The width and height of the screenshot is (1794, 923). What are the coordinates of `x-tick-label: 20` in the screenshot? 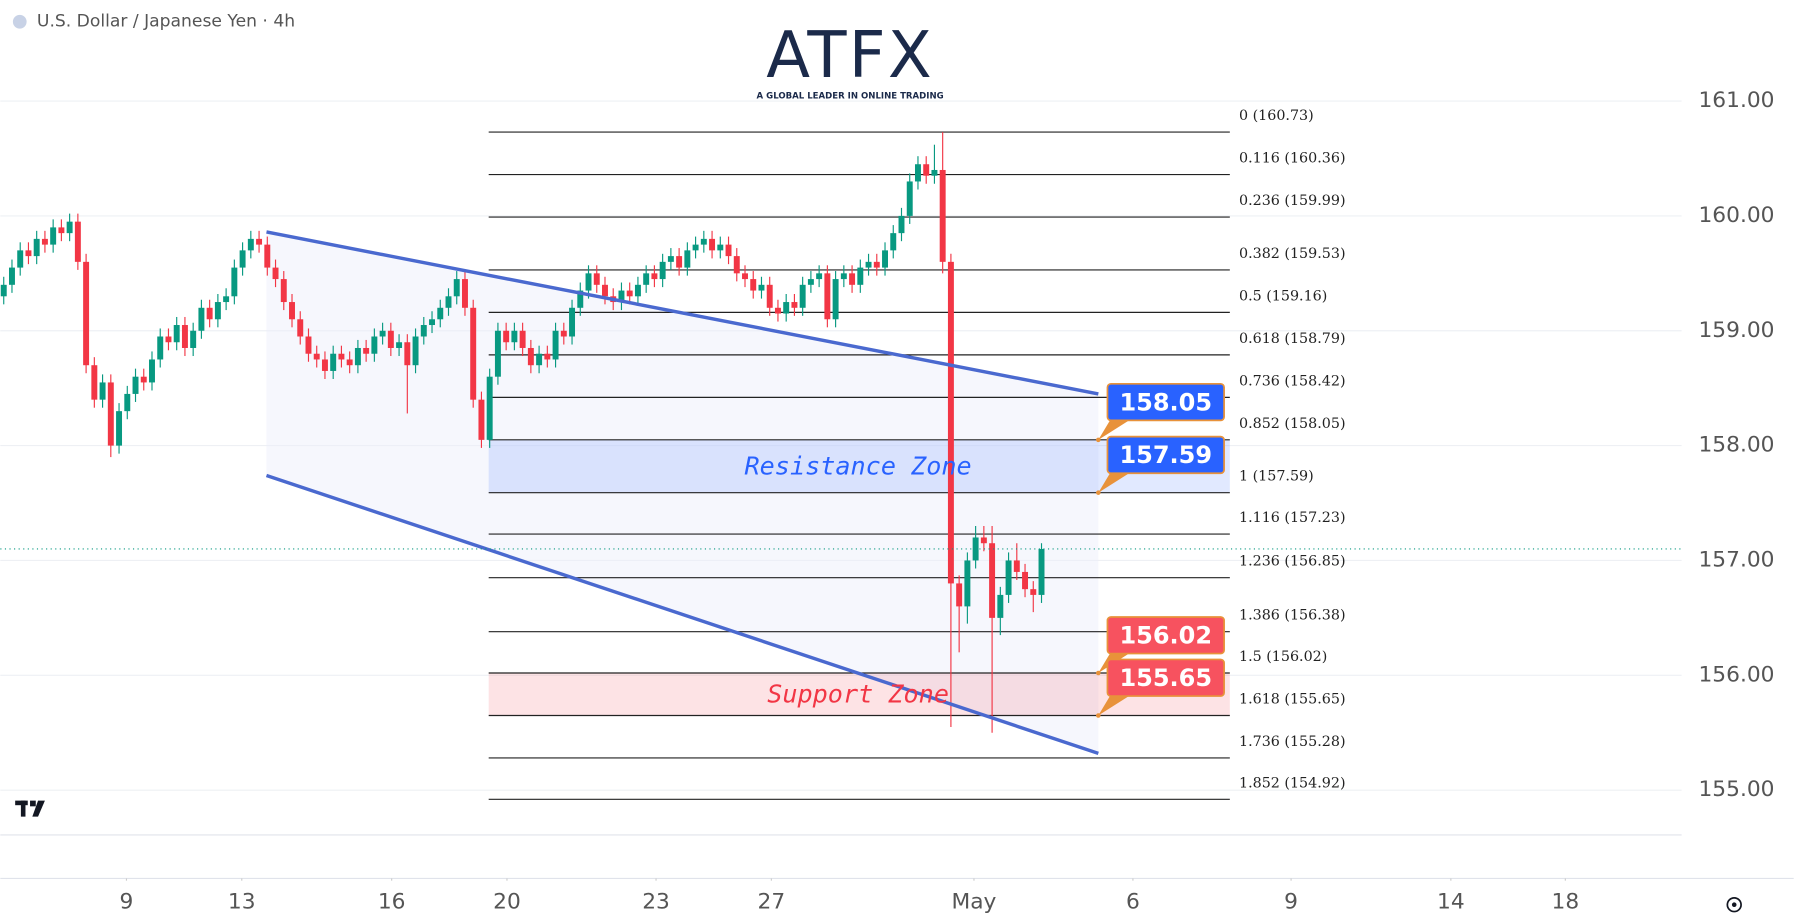 It's located at (507, 901).